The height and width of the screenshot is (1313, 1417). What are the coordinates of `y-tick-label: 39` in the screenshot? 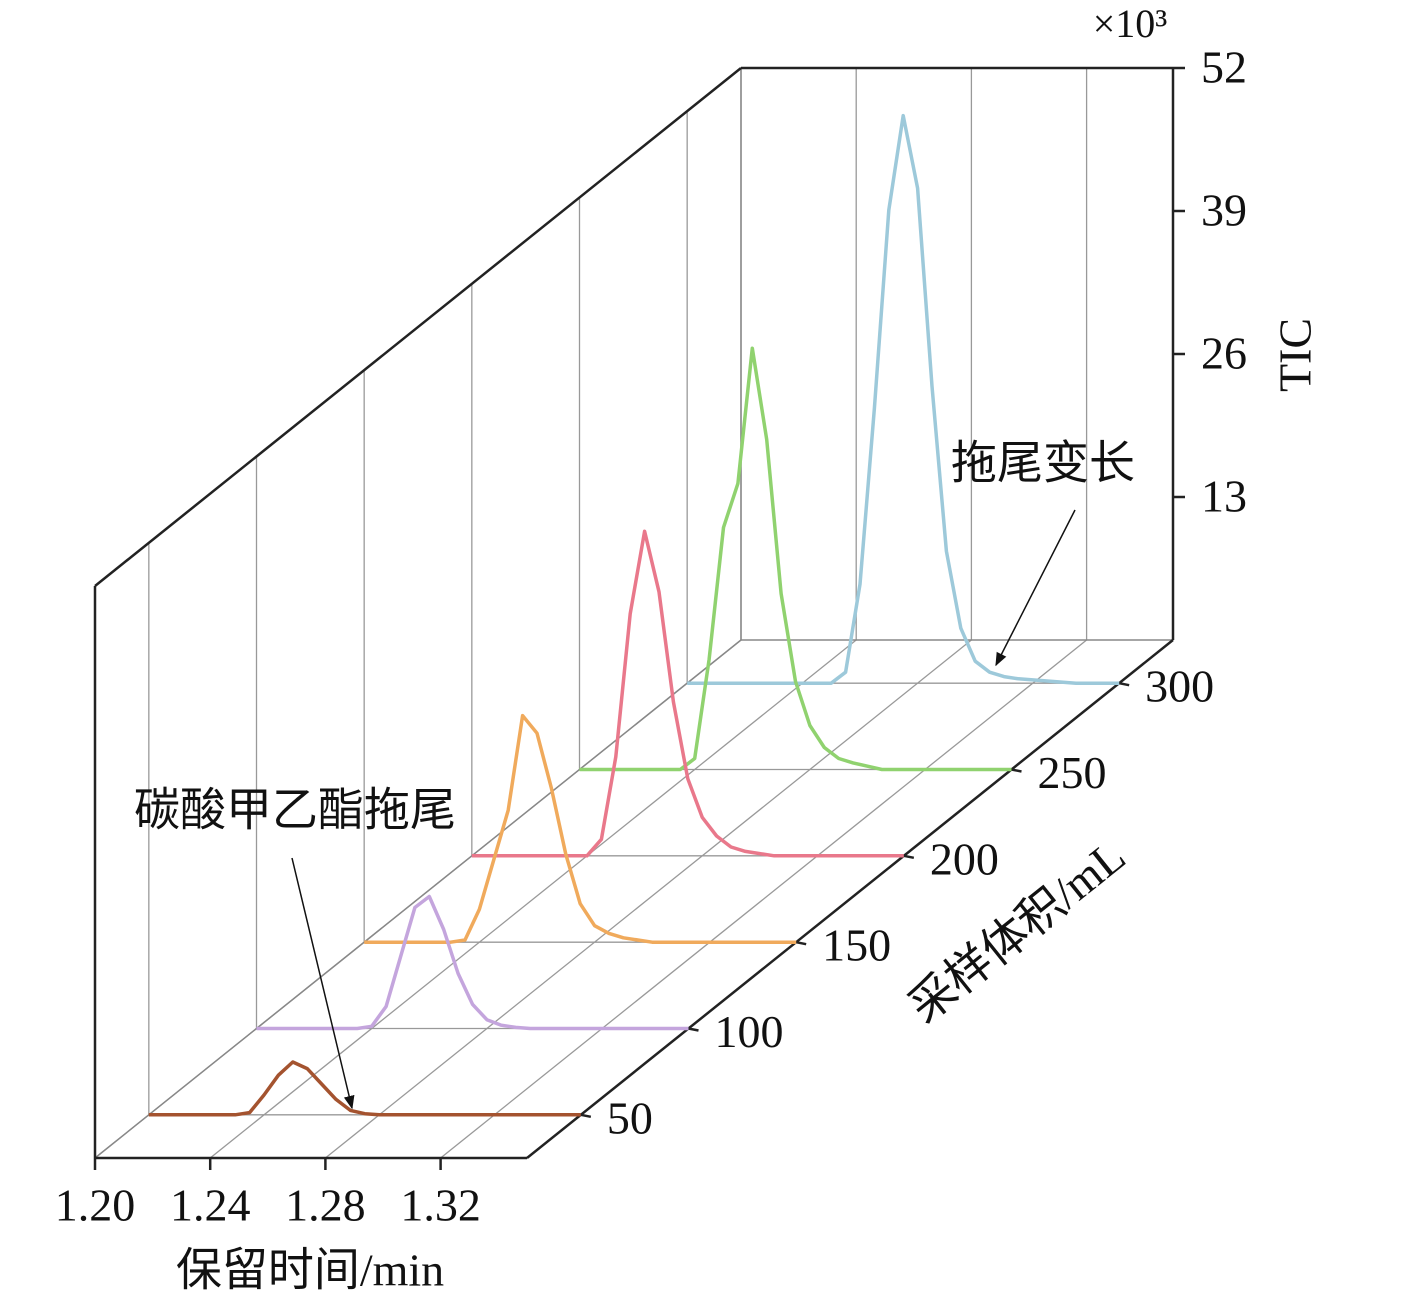 It's located at (1224, 210).